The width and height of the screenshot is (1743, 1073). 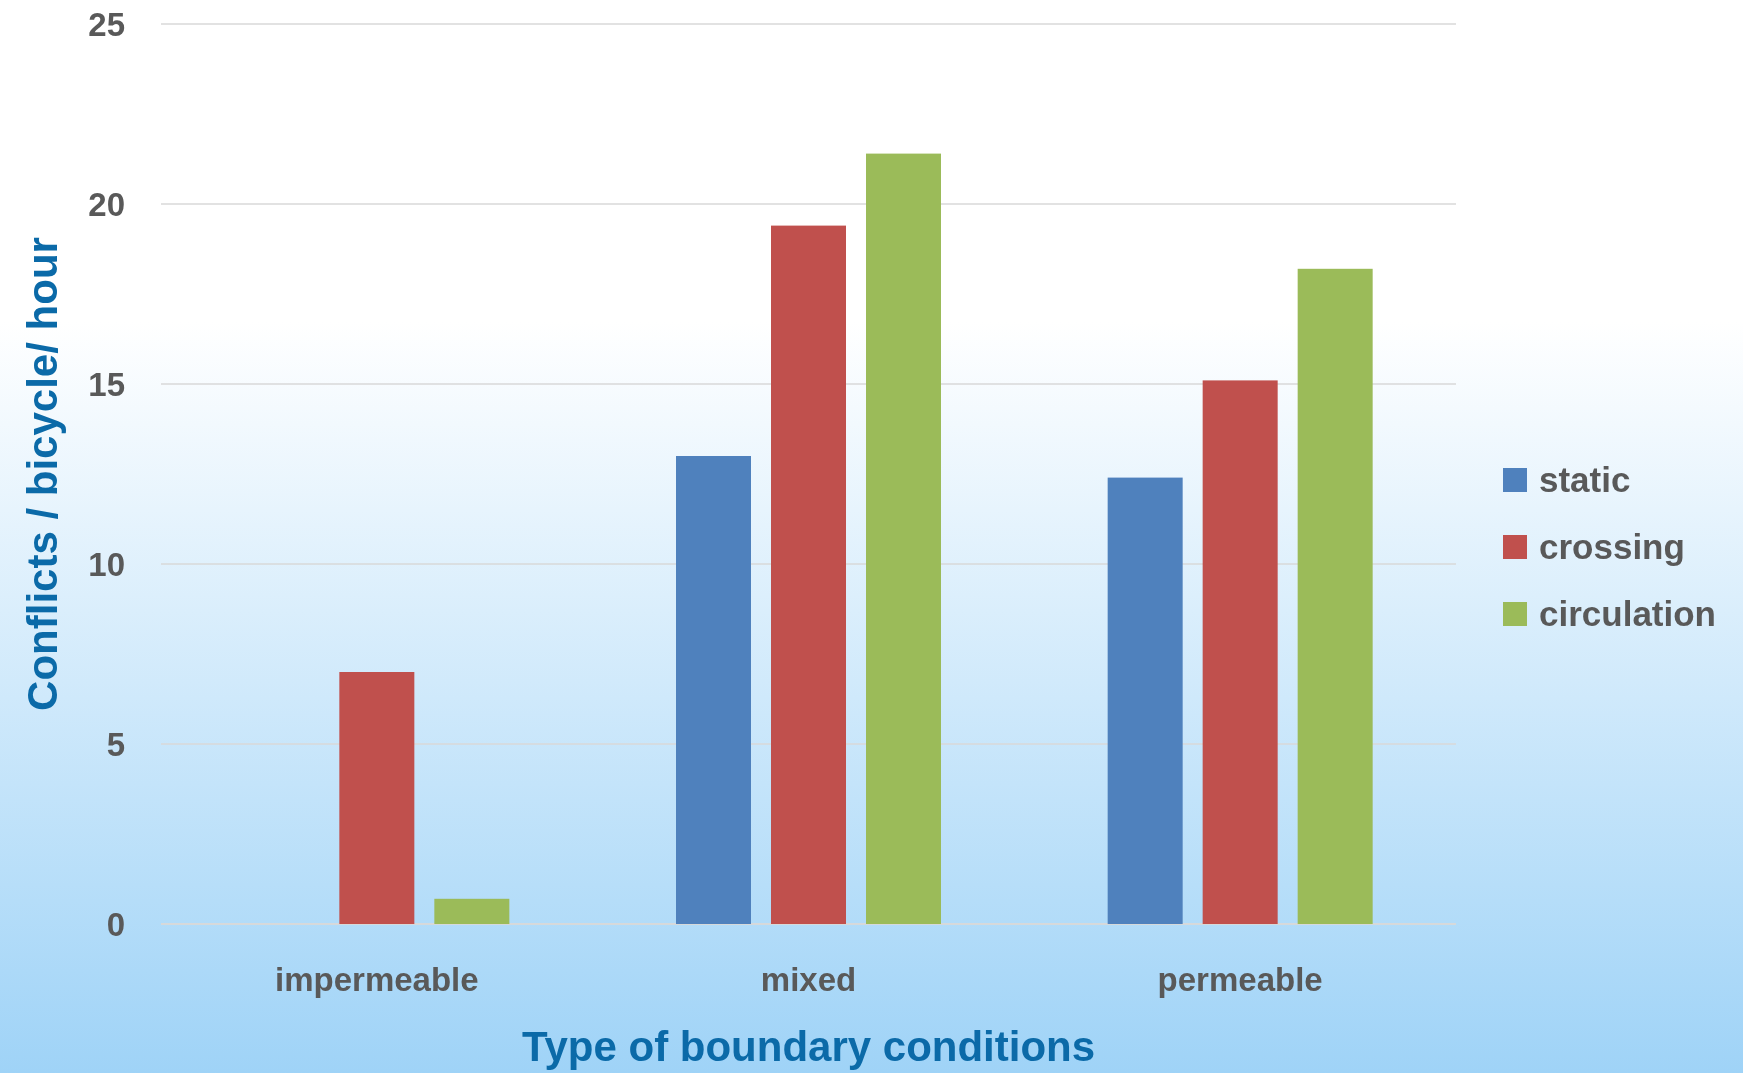 What do you see at coordinates (1612, 547) in the screenshot?
I see `legend-label: crossing` at bounding box center [1612, 547].